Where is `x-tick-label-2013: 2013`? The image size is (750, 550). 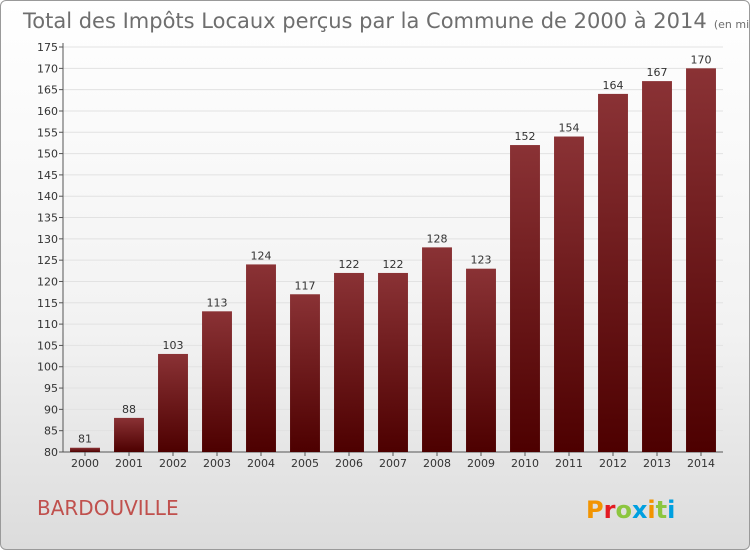 x-tick-label-2013: 2013 is located at coordinates (657, 463).